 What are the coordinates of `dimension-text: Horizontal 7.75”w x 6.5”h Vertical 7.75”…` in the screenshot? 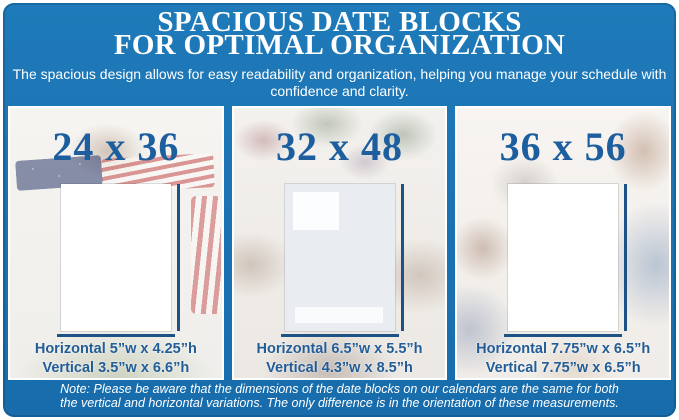 It's located at (563, 358).